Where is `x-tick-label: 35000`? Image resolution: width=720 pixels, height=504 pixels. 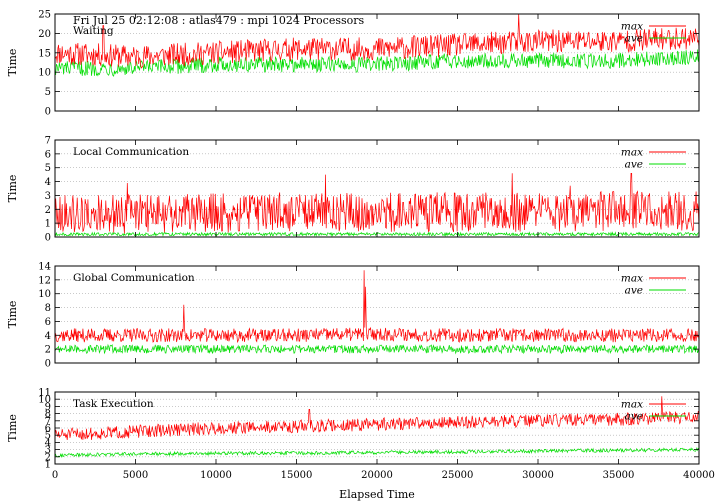 x-tick-label: 35000 is located at coordinates (619, 475).